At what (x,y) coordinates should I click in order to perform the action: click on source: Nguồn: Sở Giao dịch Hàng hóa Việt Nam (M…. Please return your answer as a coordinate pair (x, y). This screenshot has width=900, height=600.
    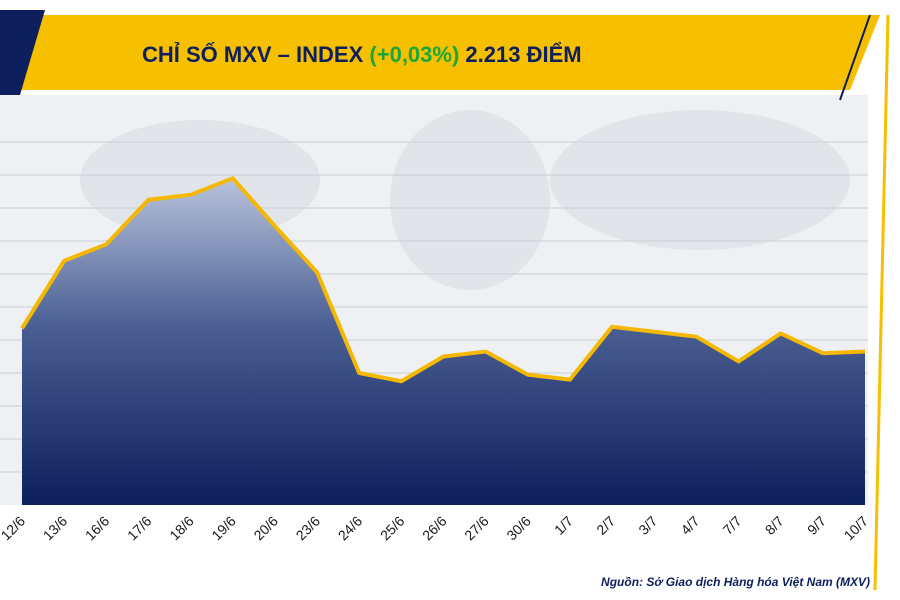
    Looking at the image, I should click on (735, 582).